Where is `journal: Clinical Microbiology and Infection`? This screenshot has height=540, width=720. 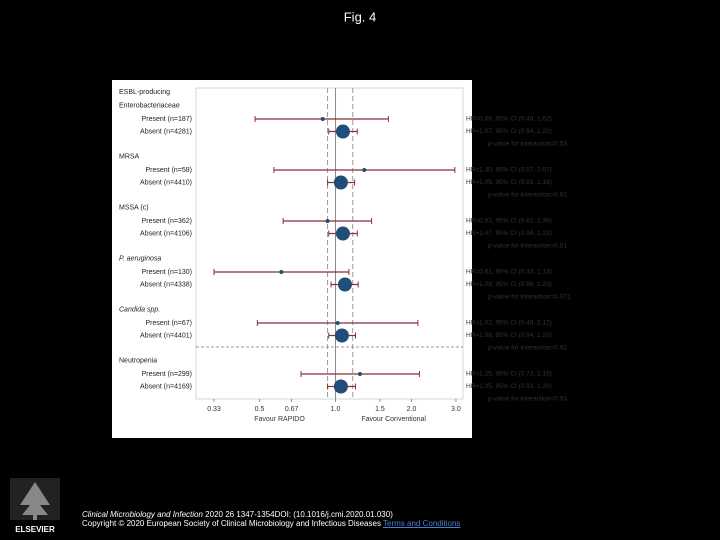
journal: Clinical Microbiology and Infection is located at coordinates (142, 514).